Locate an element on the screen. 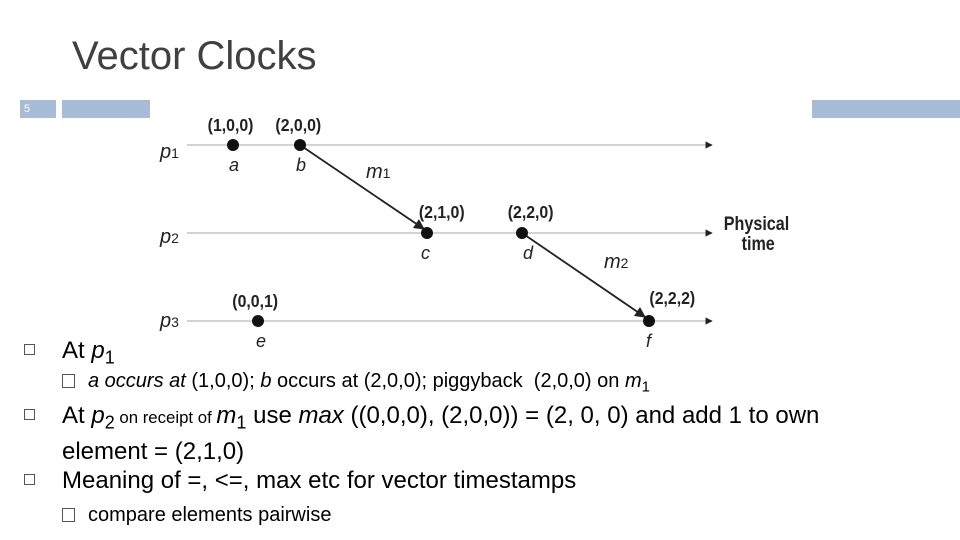 The image size is (960, 540). slide-title: Vector Clocks is located at coordinates (194, 56).